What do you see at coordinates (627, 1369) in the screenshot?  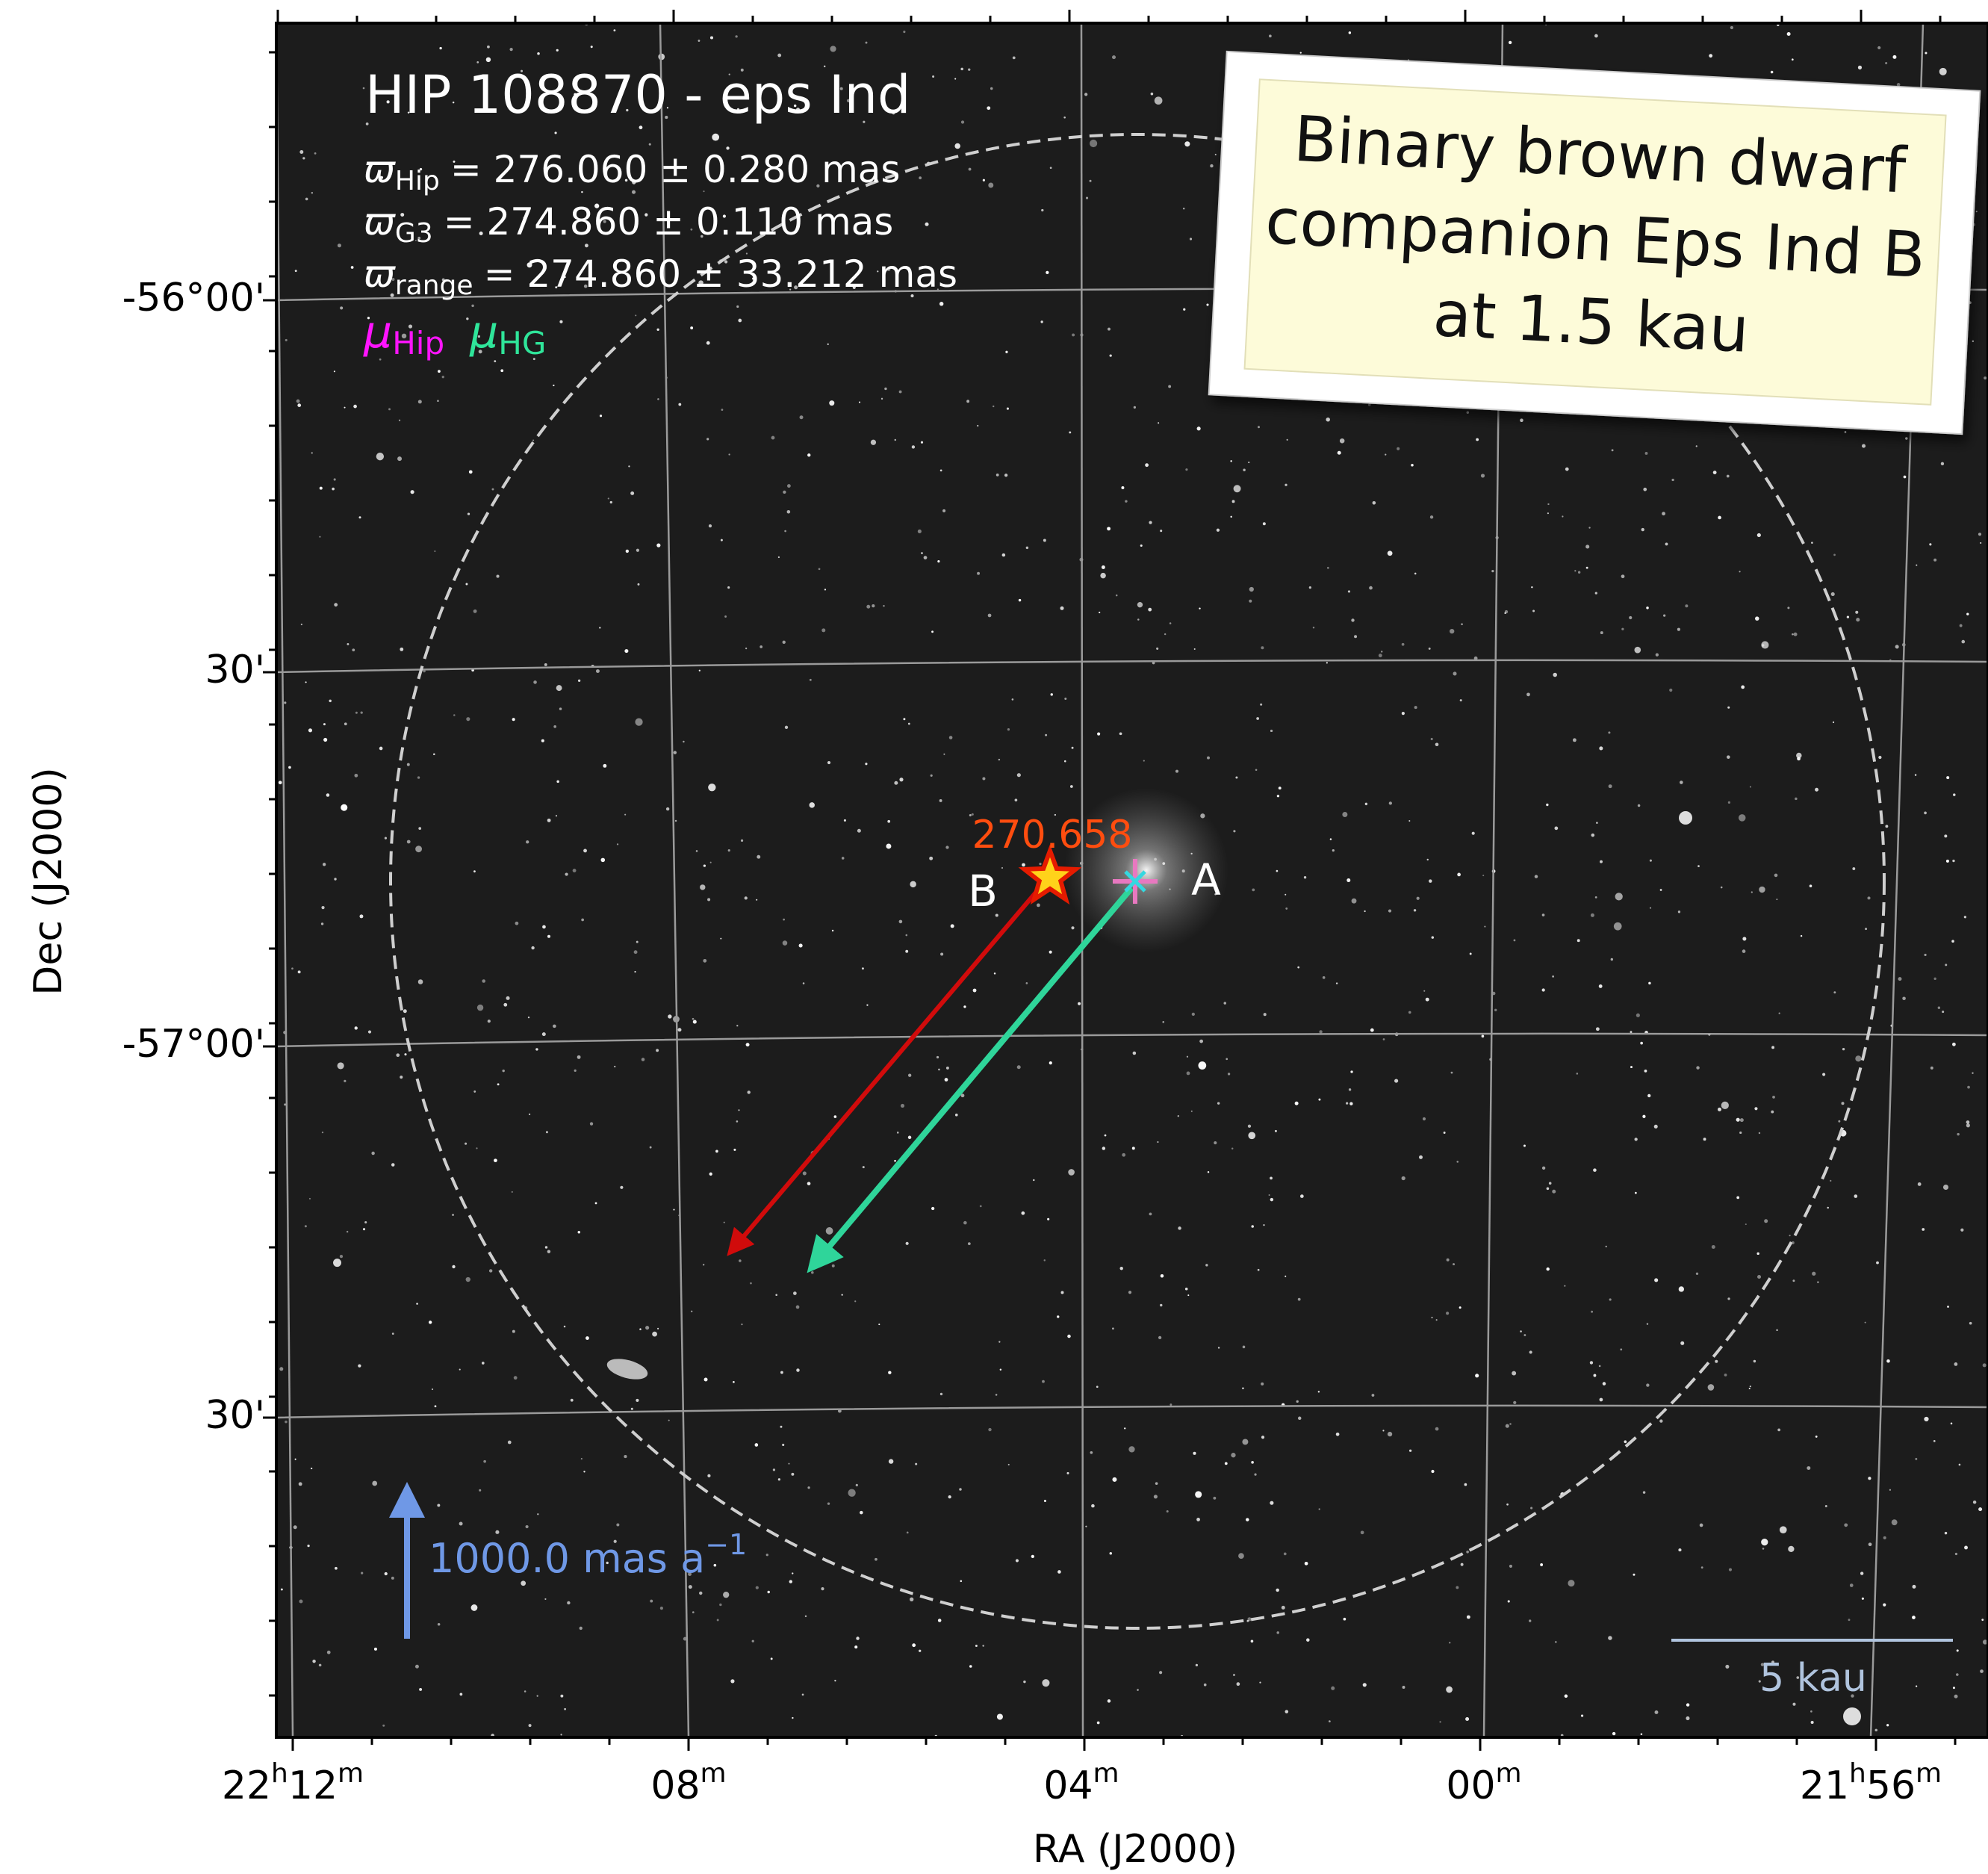 I see `galaxy` at bounding box center [627, 1369].